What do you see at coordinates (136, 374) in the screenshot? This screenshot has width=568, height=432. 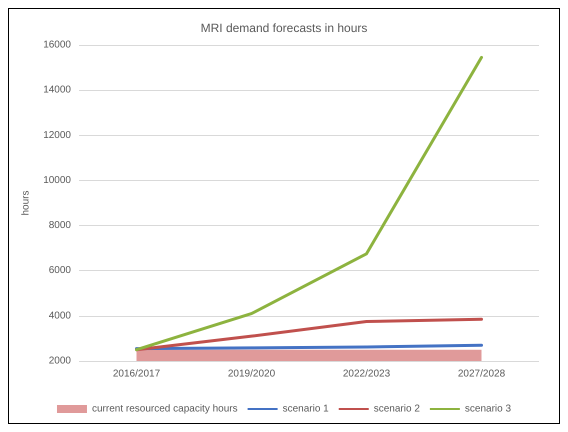 I see `x-tick-label: 2016/2017` at bounding box center [136, 374].